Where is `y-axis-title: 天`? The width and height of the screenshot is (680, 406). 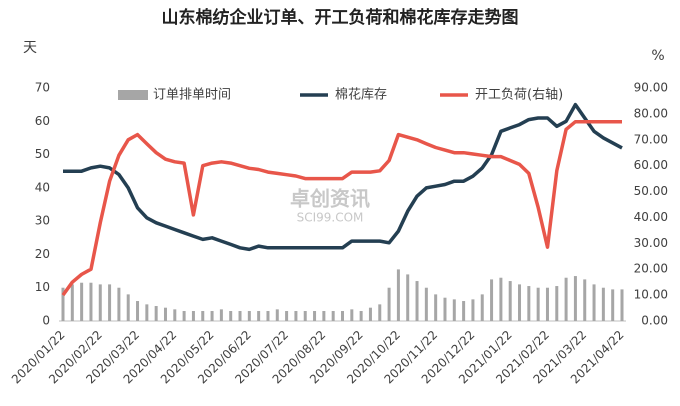
y-axis-title: 天 is located at coordinates (30, 48).